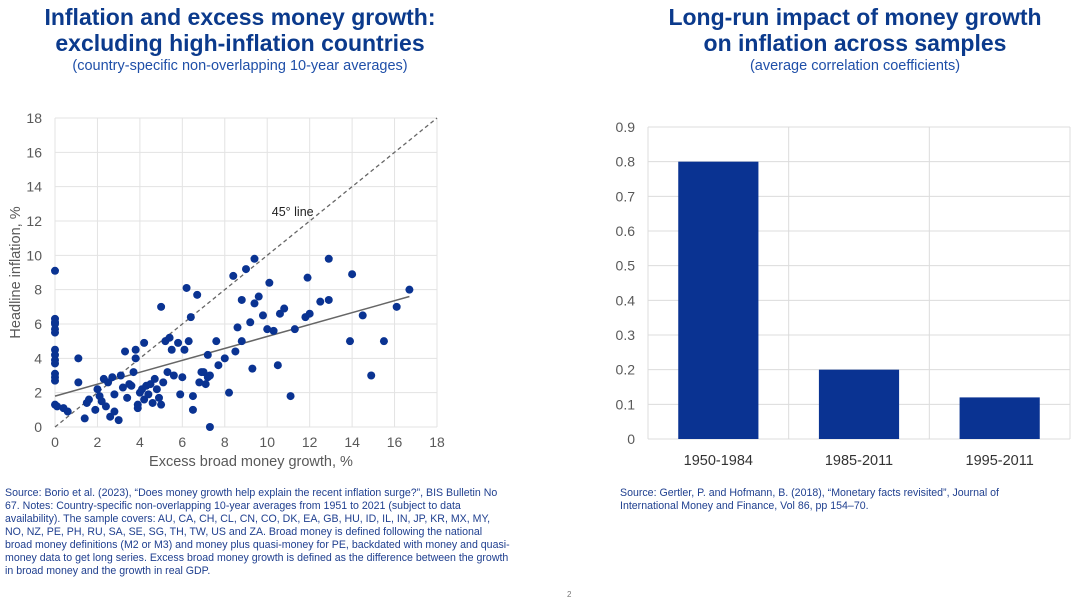  Describe the element at coordinates (38, 358) in the screenshot. I see `scatter-y-tick-label: 4` at that location.